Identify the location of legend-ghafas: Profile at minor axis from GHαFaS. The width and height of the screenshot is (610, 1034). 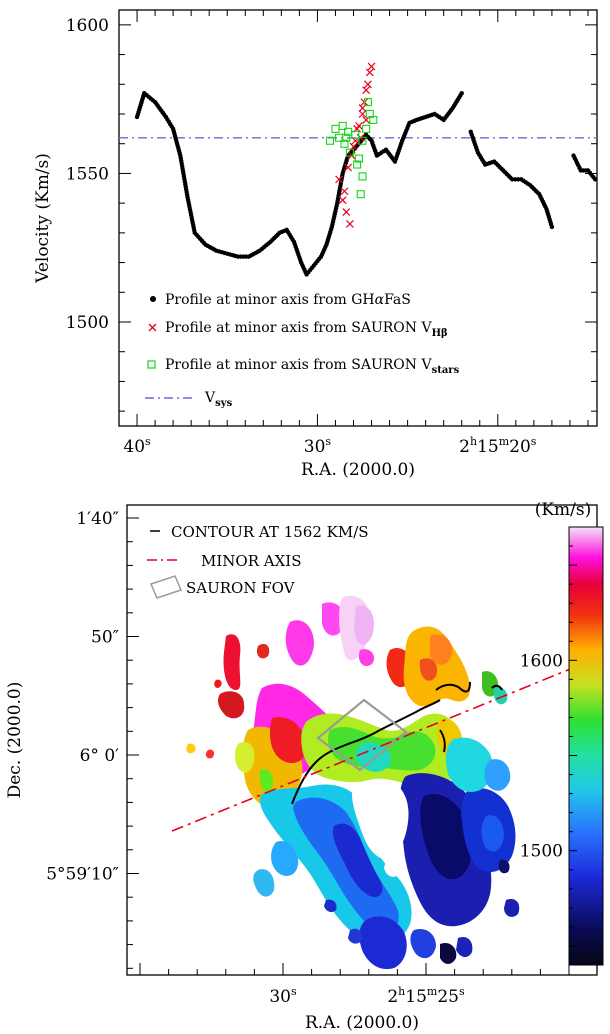
(288, 300).